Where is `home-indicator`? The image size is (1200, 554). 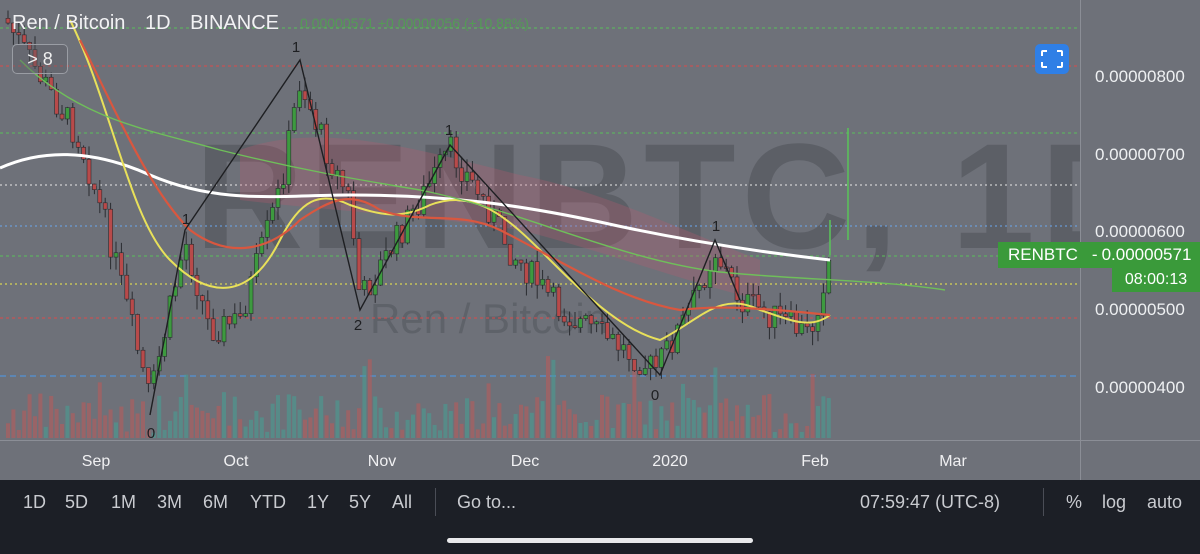
home-indicator is located at coordinates (600, 540).